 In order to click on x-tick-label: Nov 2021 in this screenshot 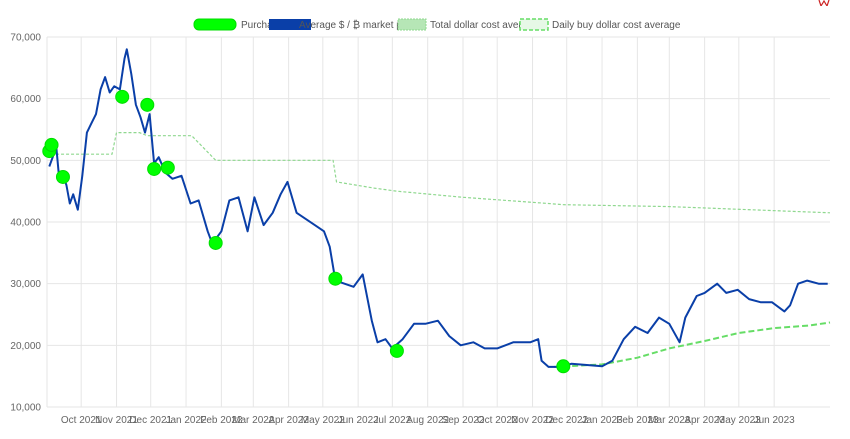, I will do `click(116, 420)`.